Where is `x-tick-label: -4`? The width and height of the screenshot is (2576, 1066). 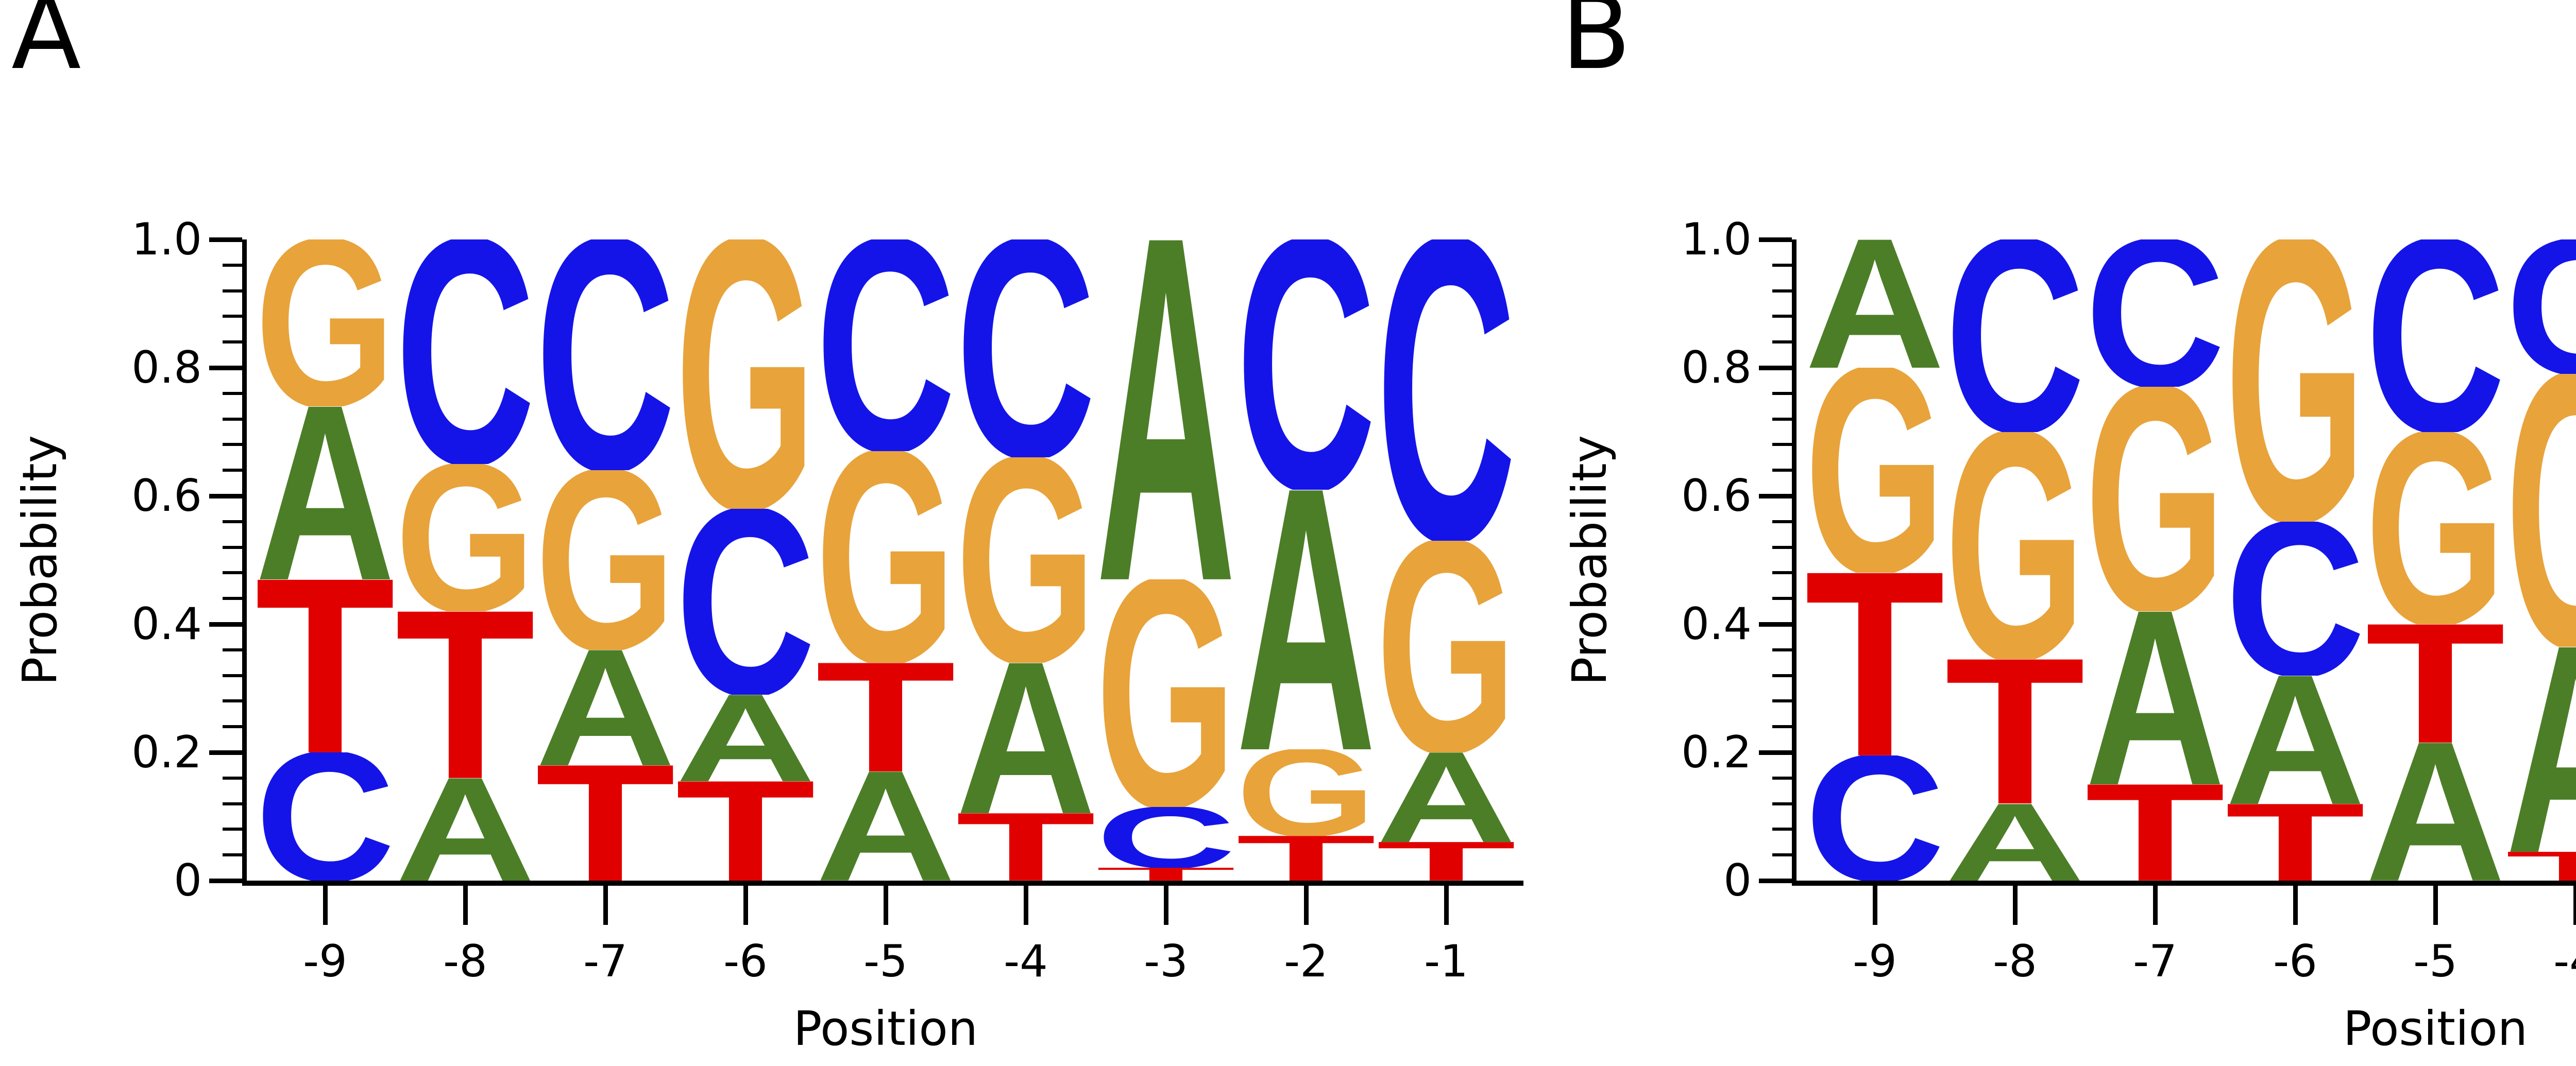 x-tick-label: -4 is located at coordinates (2564, 961).